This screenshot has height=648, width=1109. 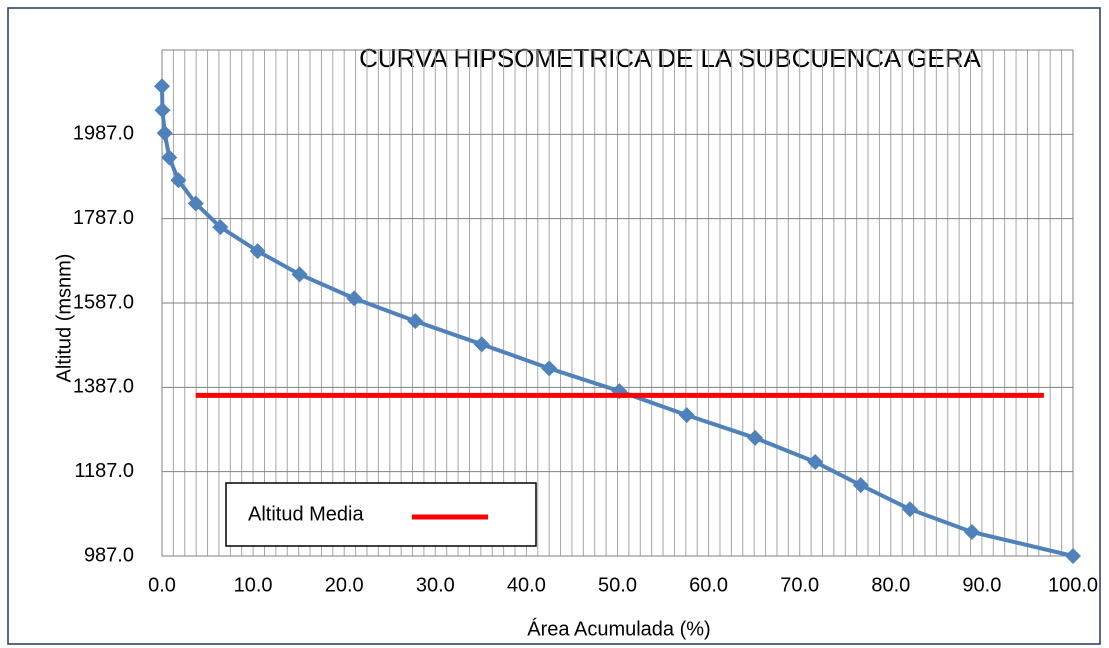 I want to click on y-tick-label: 1187.0, so click(x=104, y=471).